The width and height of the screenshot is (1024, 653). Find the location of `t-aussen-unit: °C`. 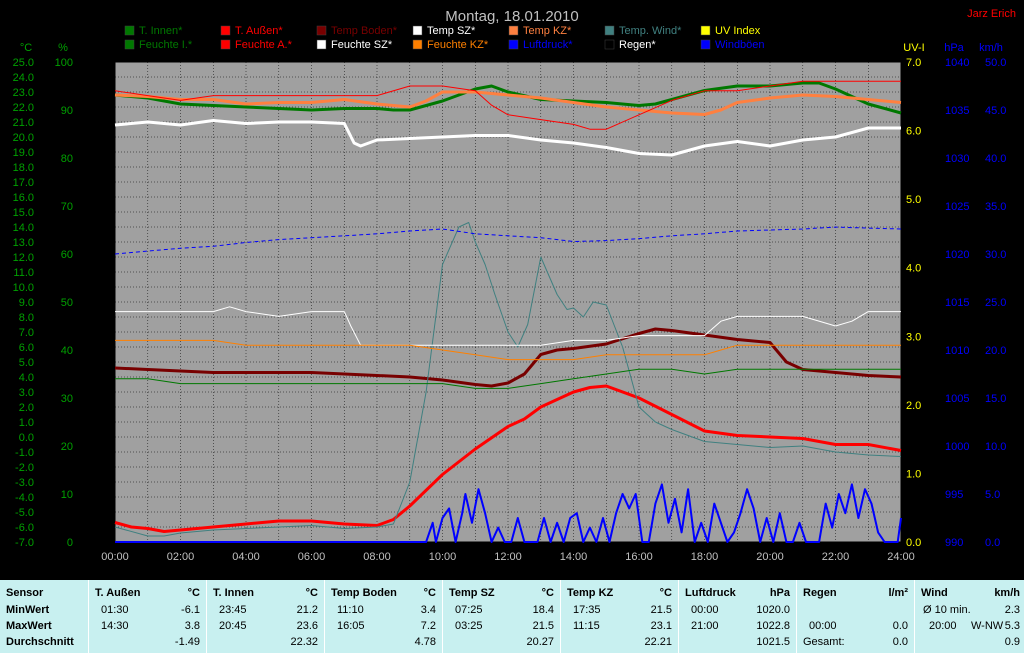

t-aussen-unit: °C is located at coordinates (193, 593).